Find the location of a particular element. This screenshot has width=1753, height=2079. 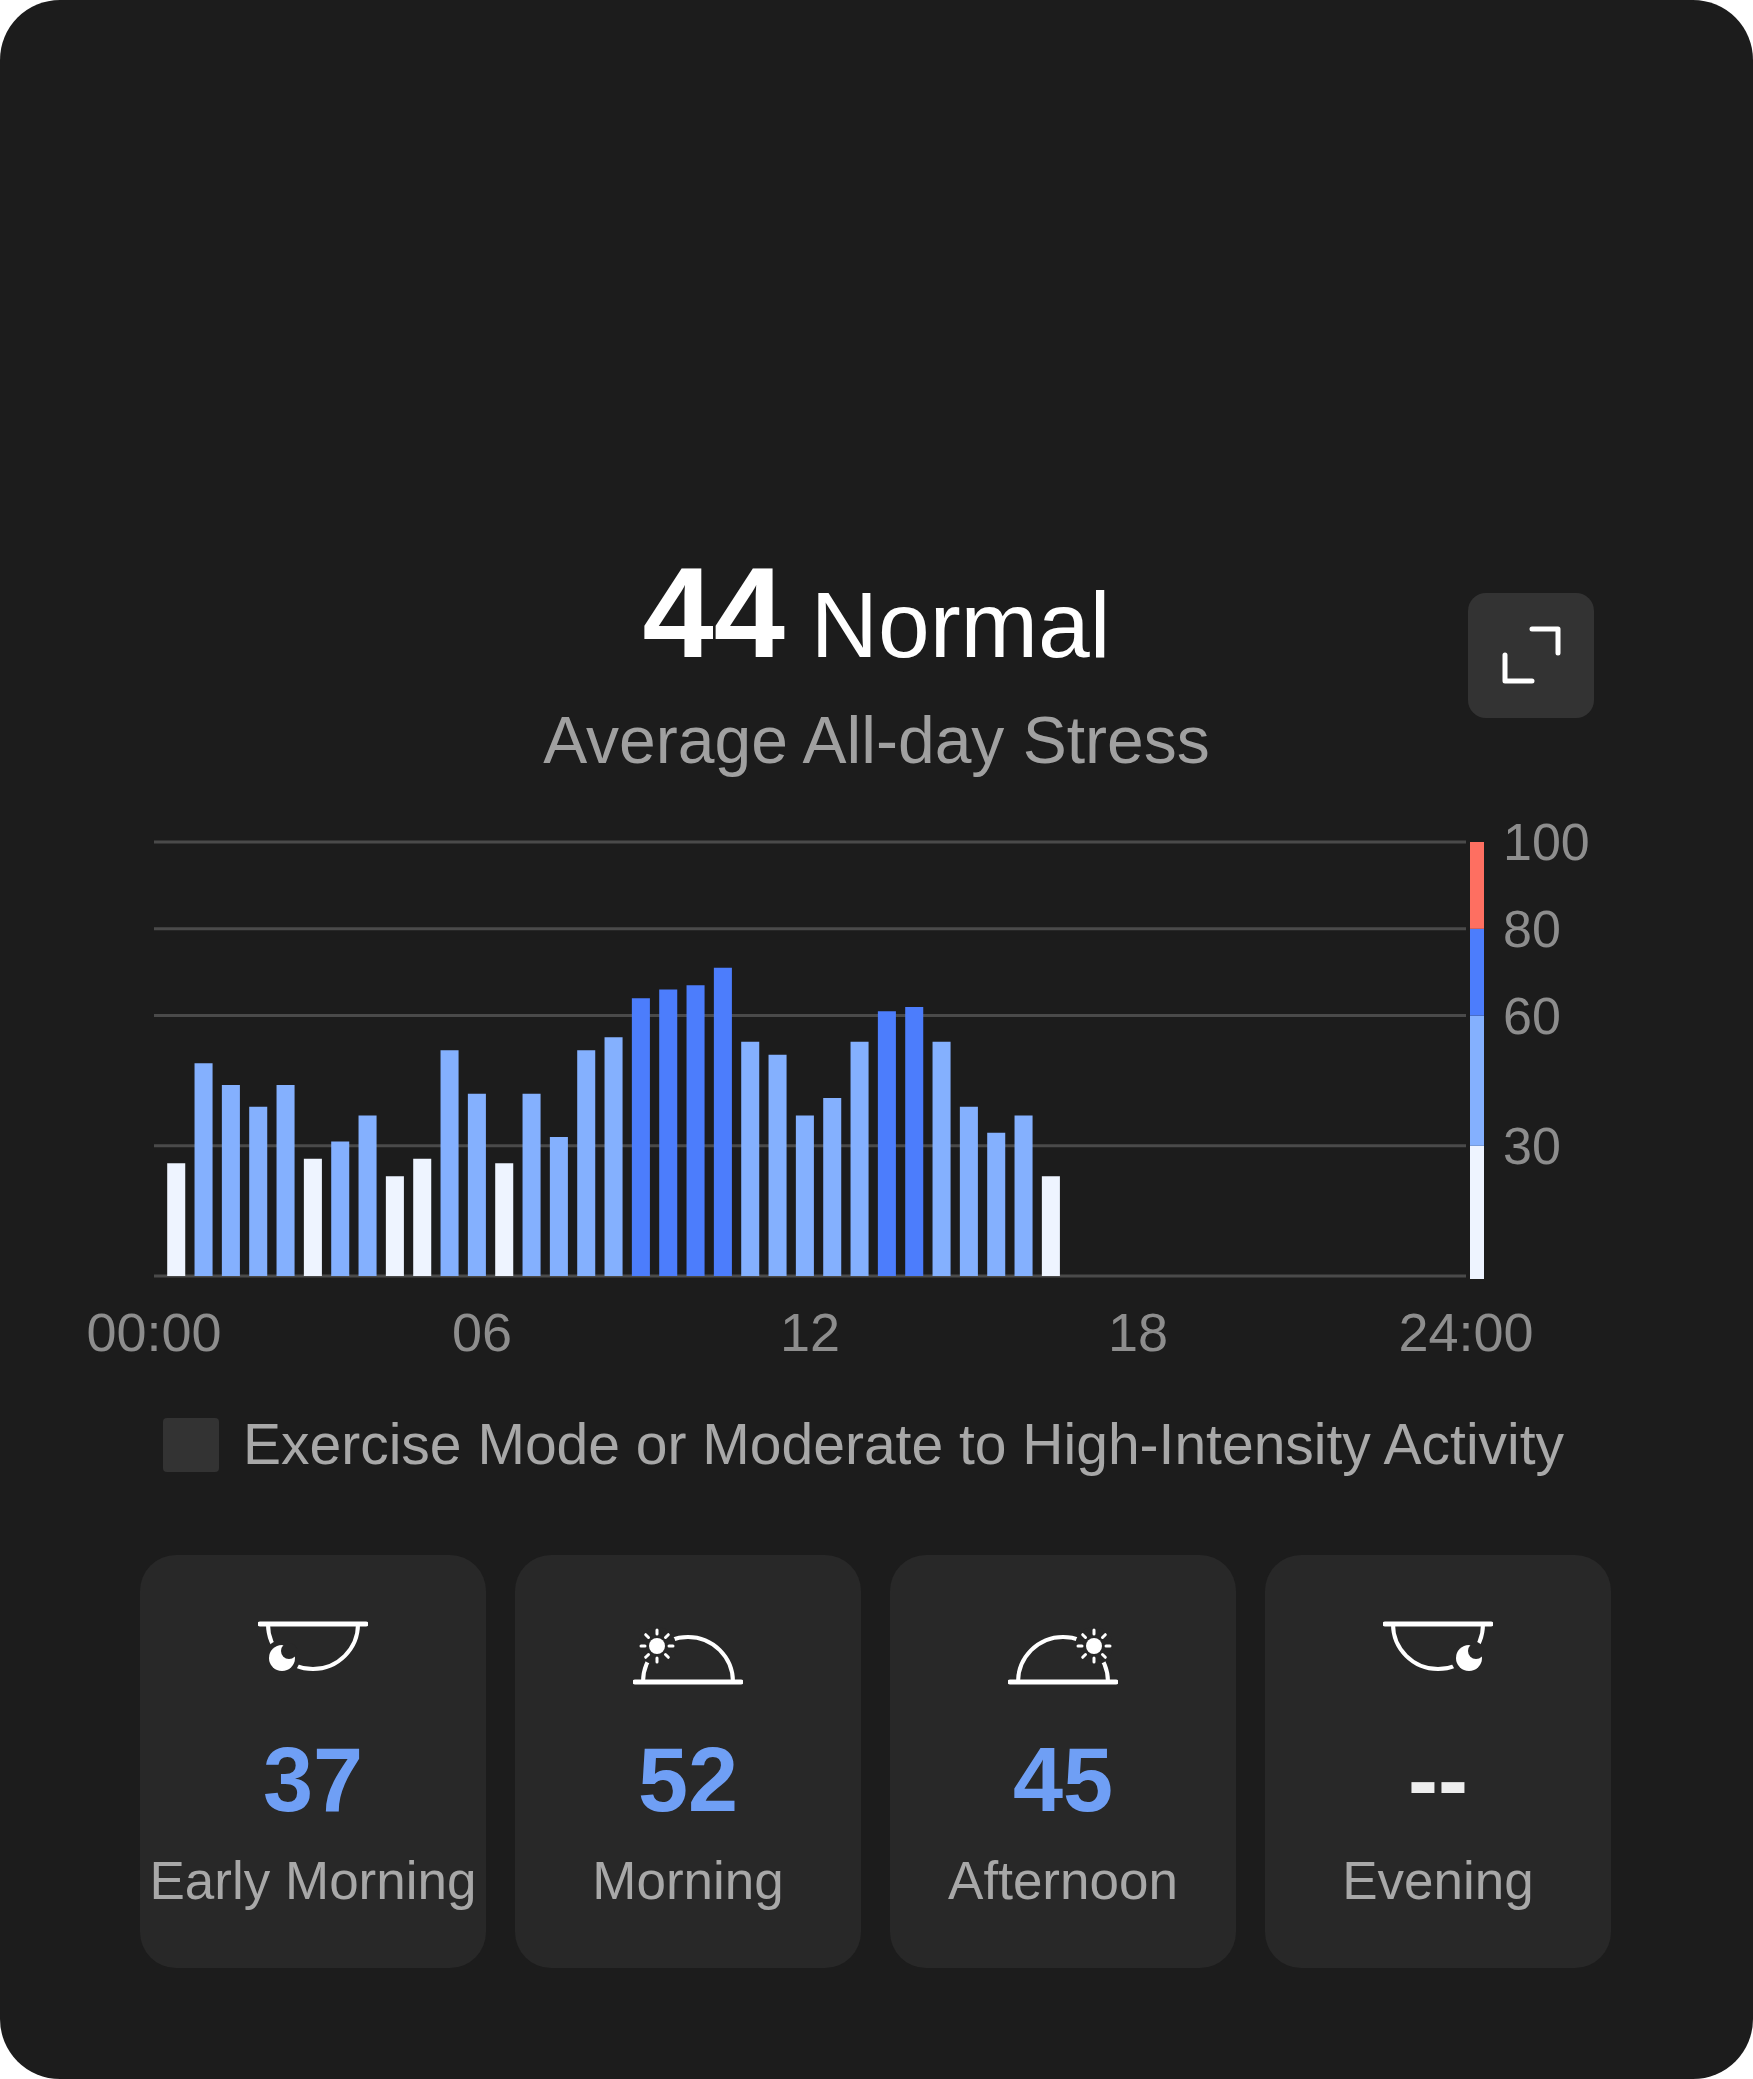

legend-label: Exercise Mode or Moderate to High-Intensity Activity is located at coordinates (904, 1444).